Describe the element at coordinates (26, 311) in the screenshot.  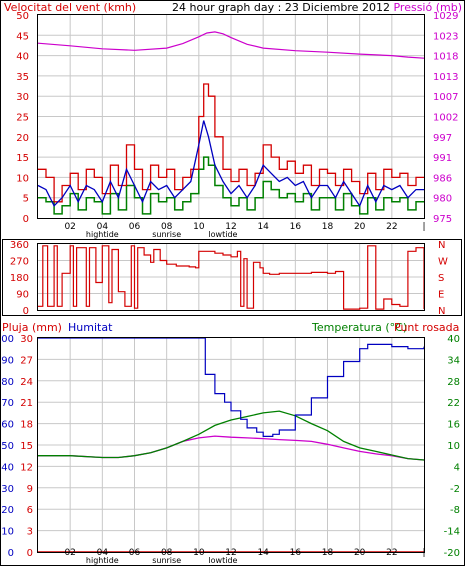
I see `direction-tick-label: 0` at that location.